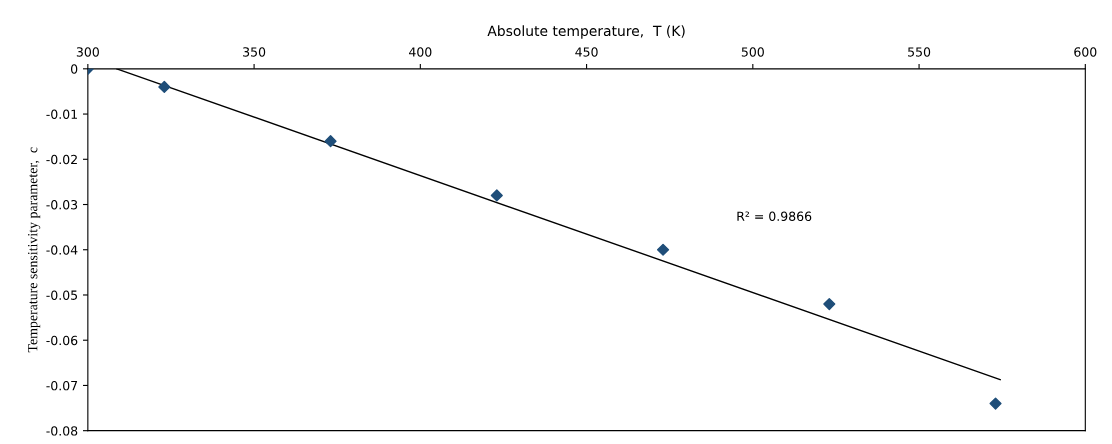  What do you see at coordinates (62, 340) in the screenshot?
I see `y-tick-label: -0.06` at bounding box center [62, 340].